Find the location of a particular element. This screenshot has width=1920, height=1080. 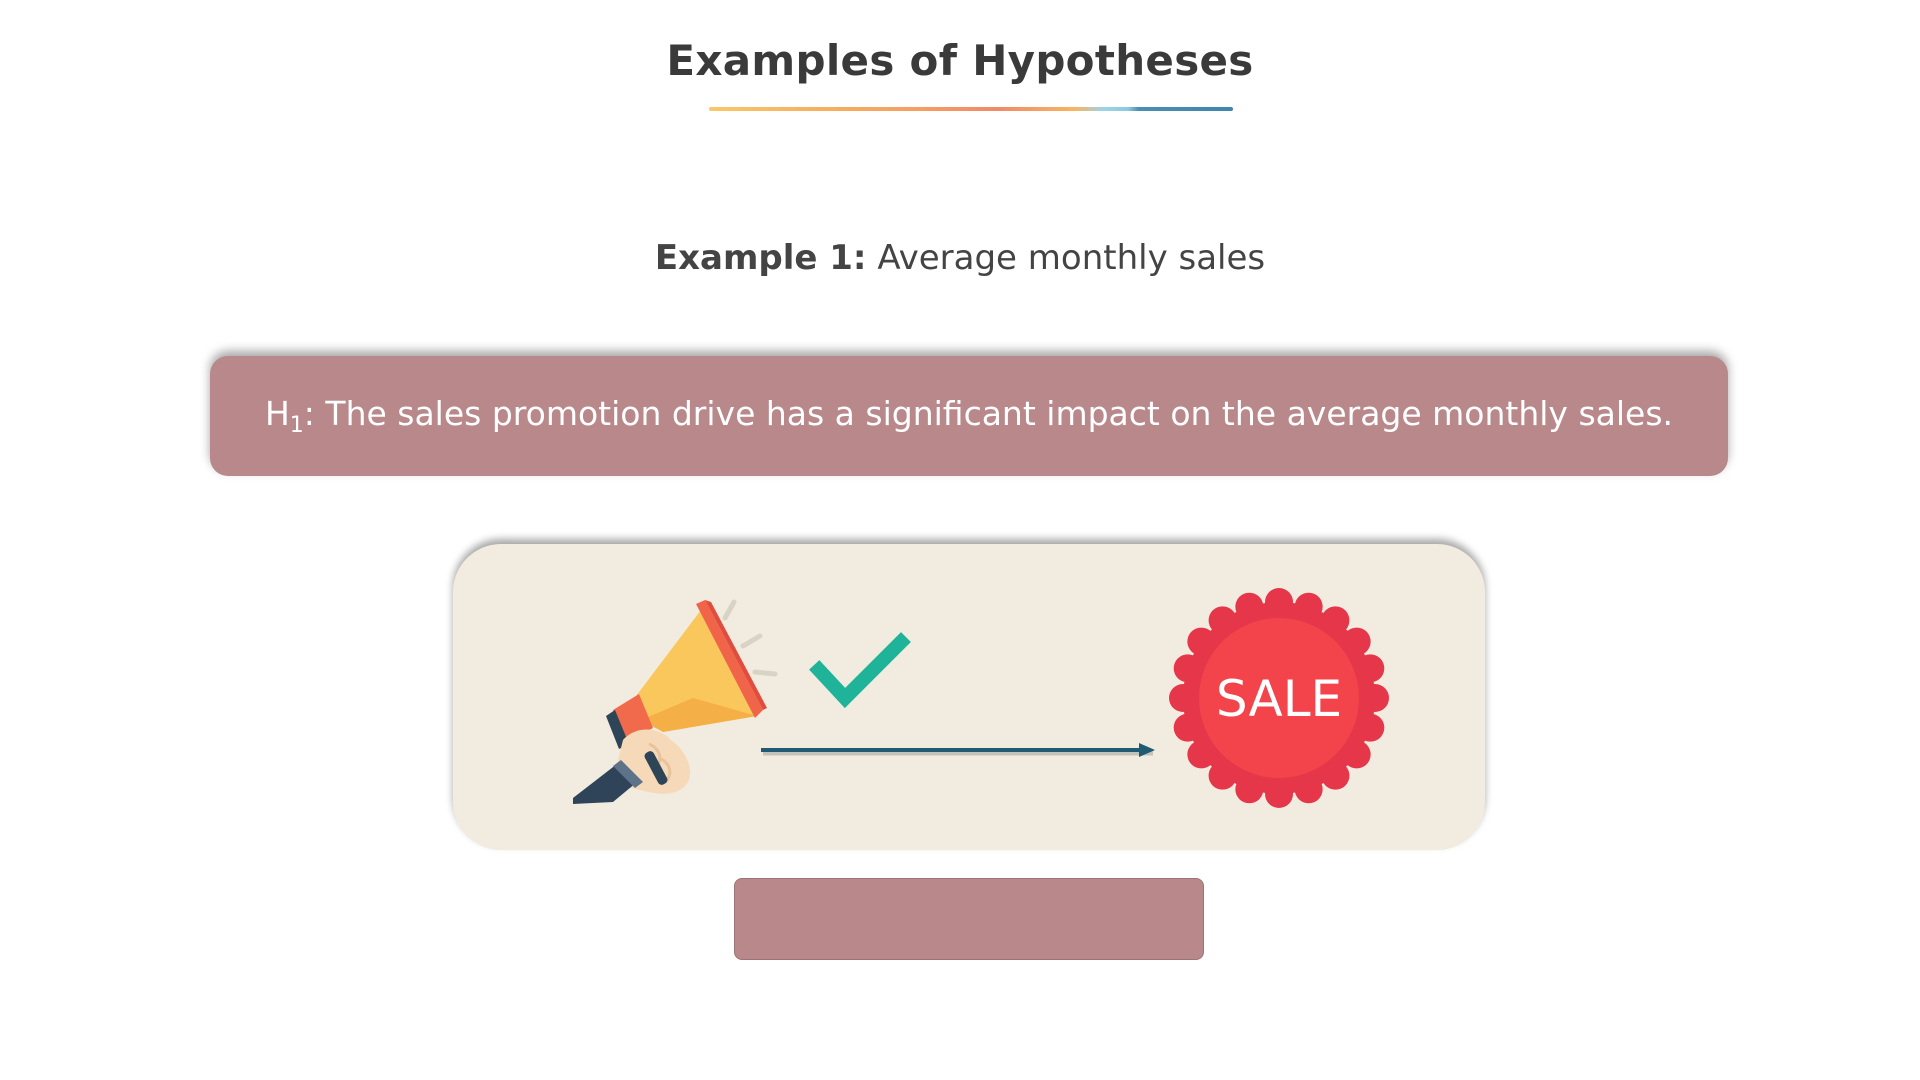

example-heading: Example 1: Average monthly sales is located at coordinates (960, 258).